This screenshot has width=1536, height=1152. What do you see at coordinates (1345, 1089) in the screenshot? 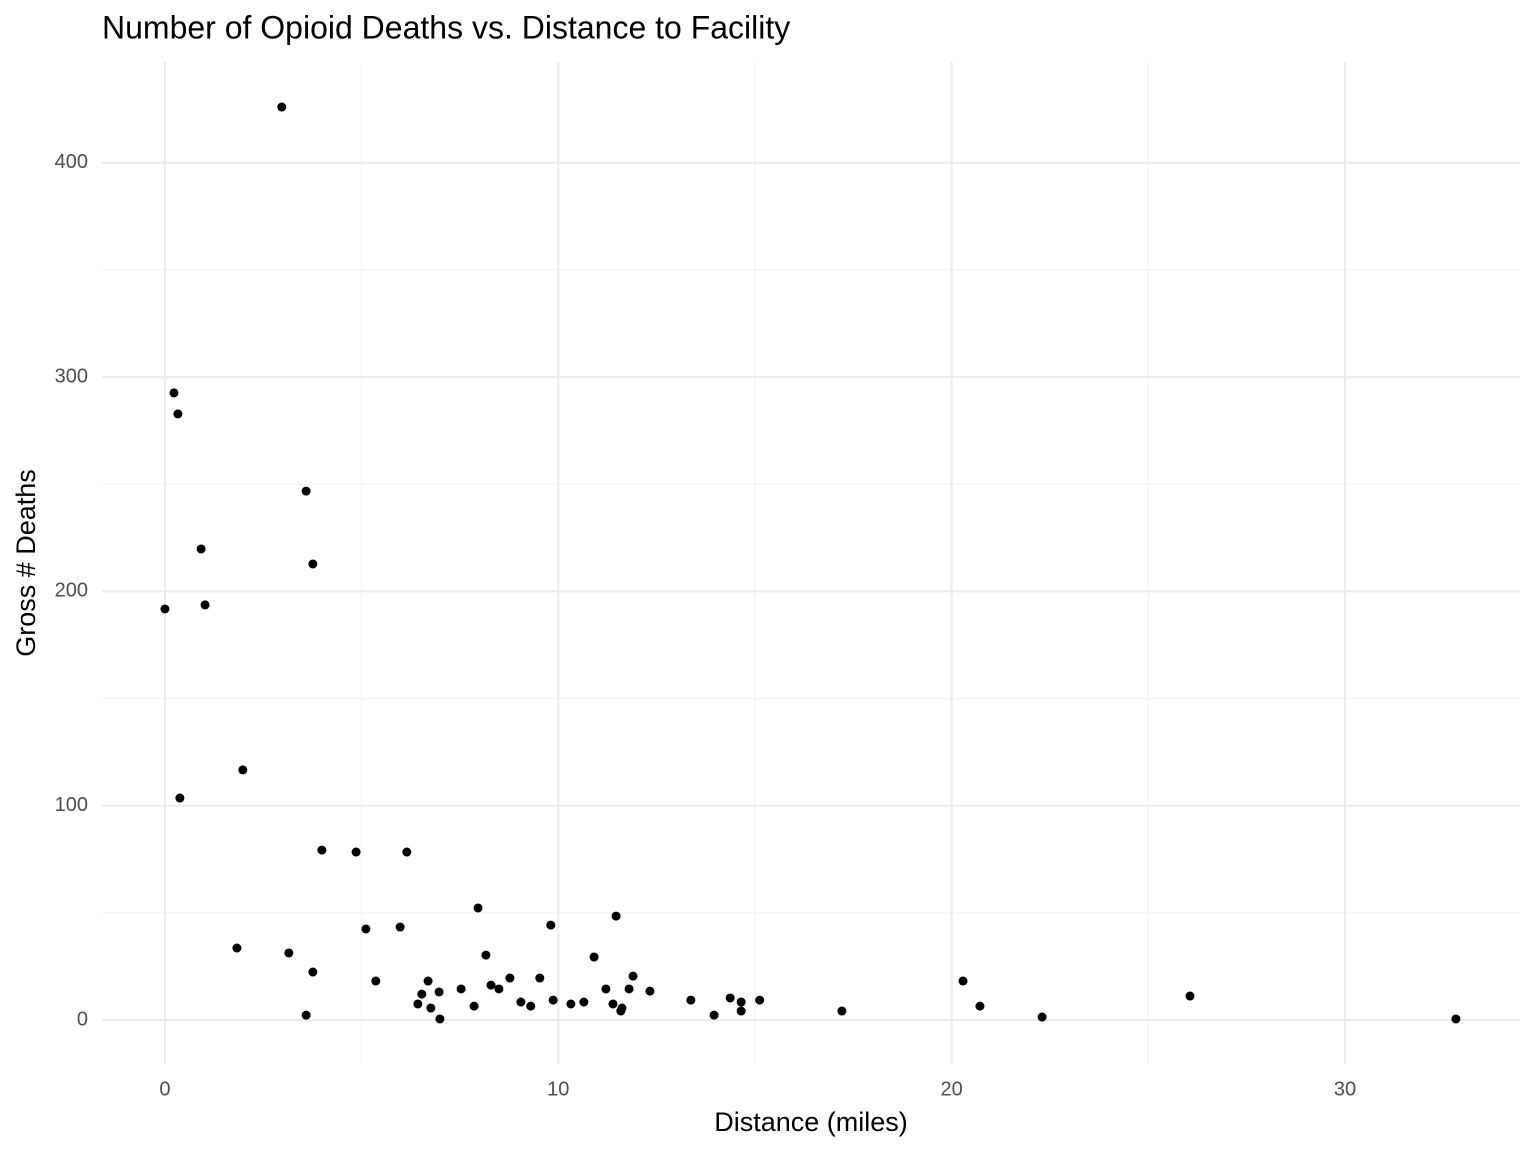
I see `x-tick-label: 30` at bounding box center [1345, 1089].